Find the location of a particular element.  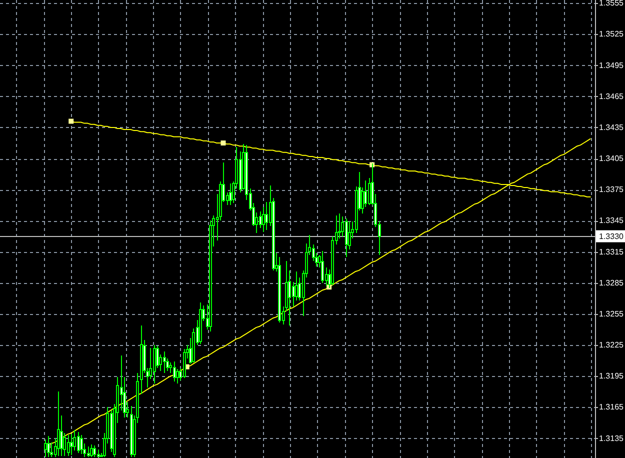

y-tick-label: 1.3555 is located at coordinates (611, 4).